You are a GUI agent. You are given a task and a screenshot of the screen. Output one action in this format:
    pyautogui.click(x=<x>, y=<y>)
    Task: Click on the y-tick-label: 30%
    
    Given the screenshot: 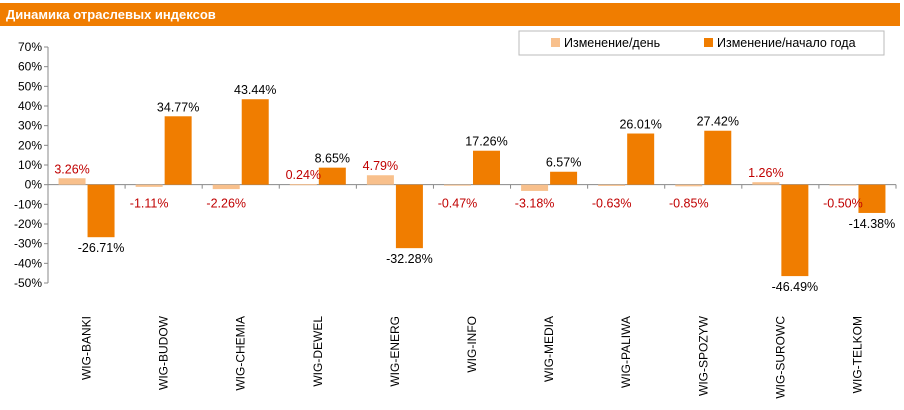 What is the action you would take?
    pyautogui.click(x=30, y=126)
    